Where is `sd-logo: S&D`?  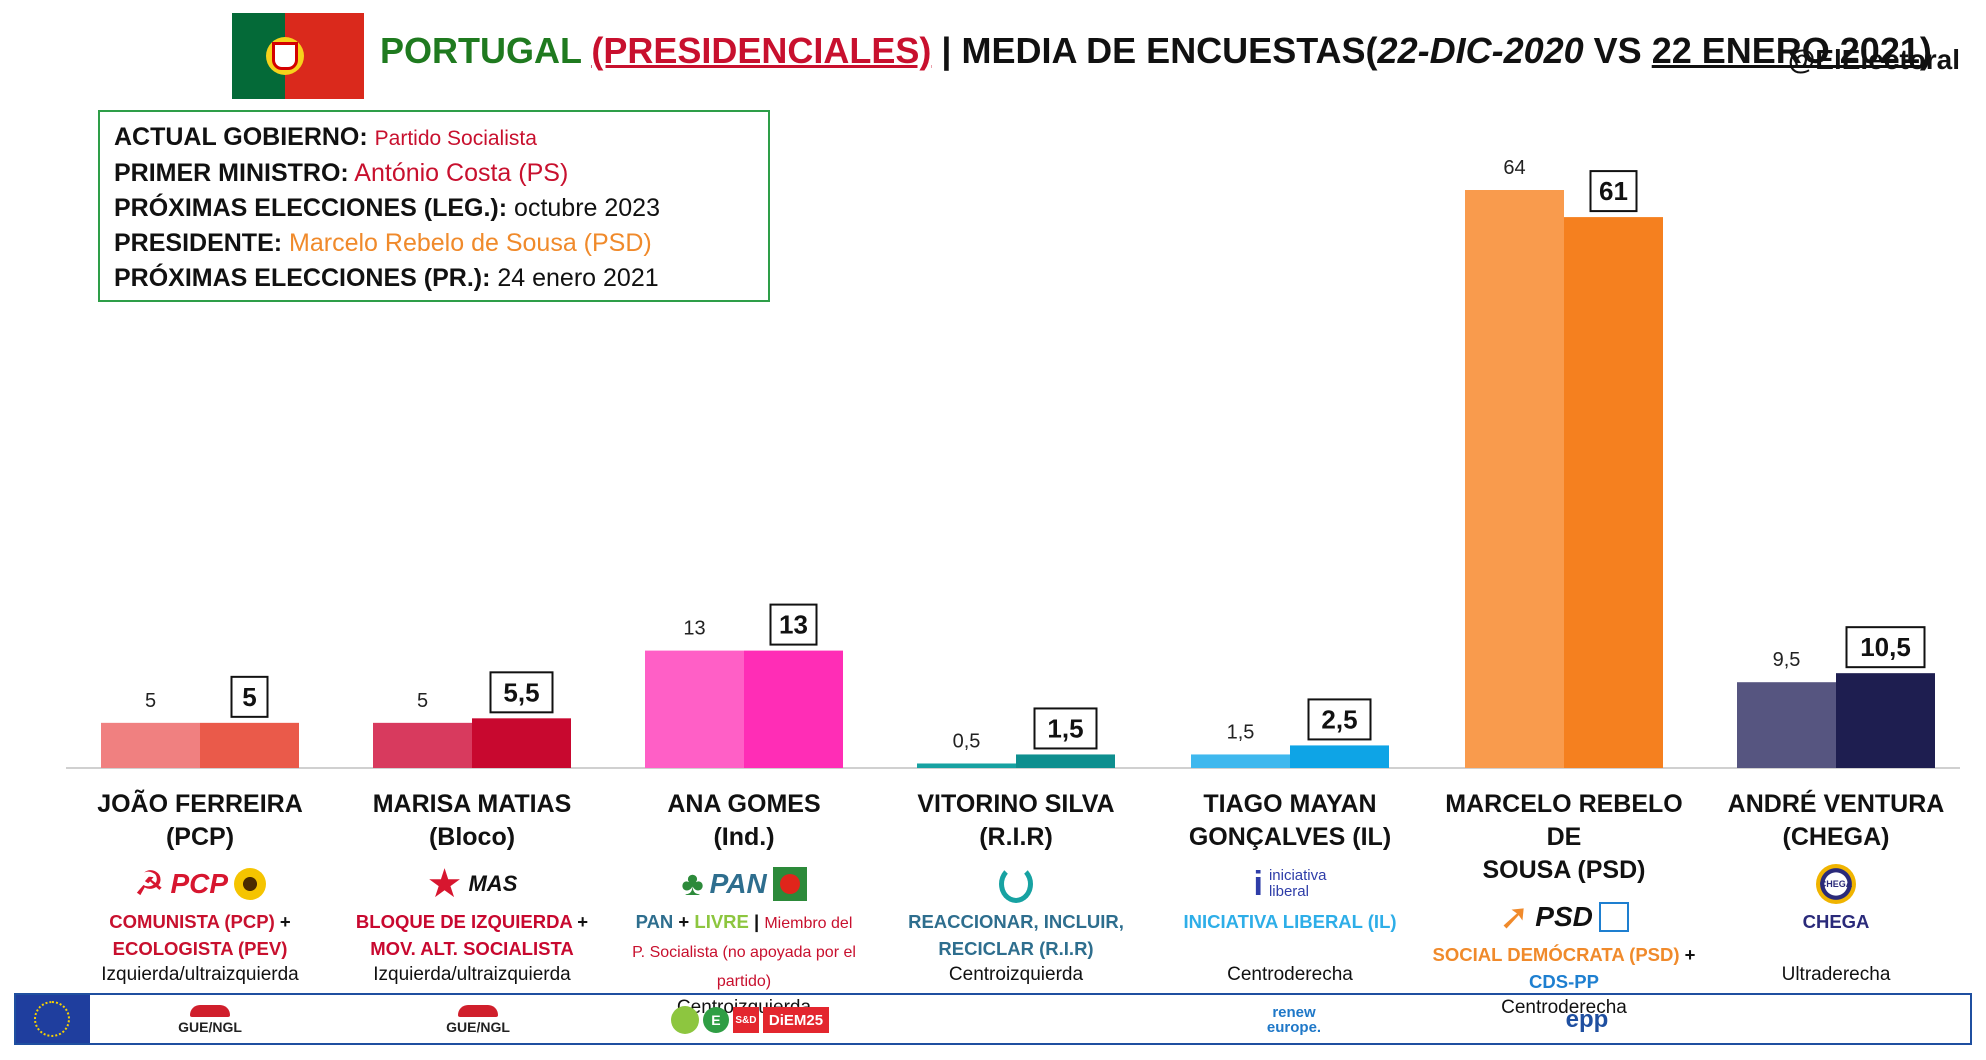 sd-logo: S&D is located at coordinates (745, 1020).